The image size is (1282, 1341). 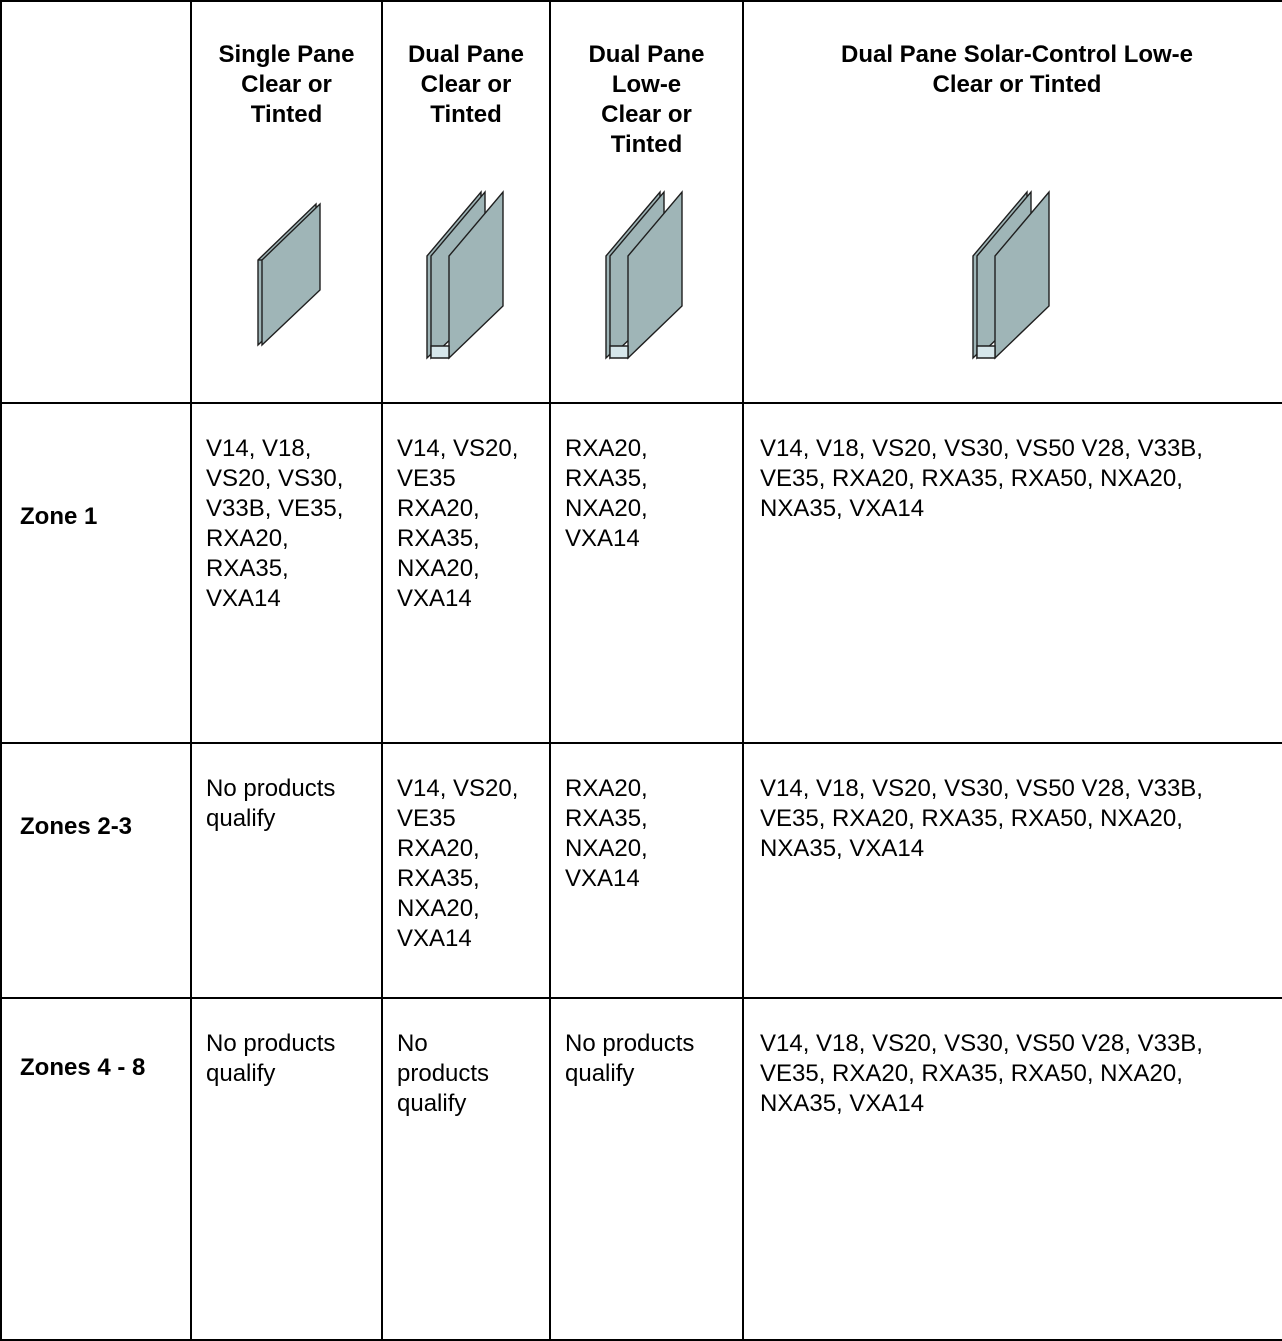 I want to click on header-dual-pane-lowe: Dual Pane Low-e Clear or Tinted, so click(x=646, y=202).